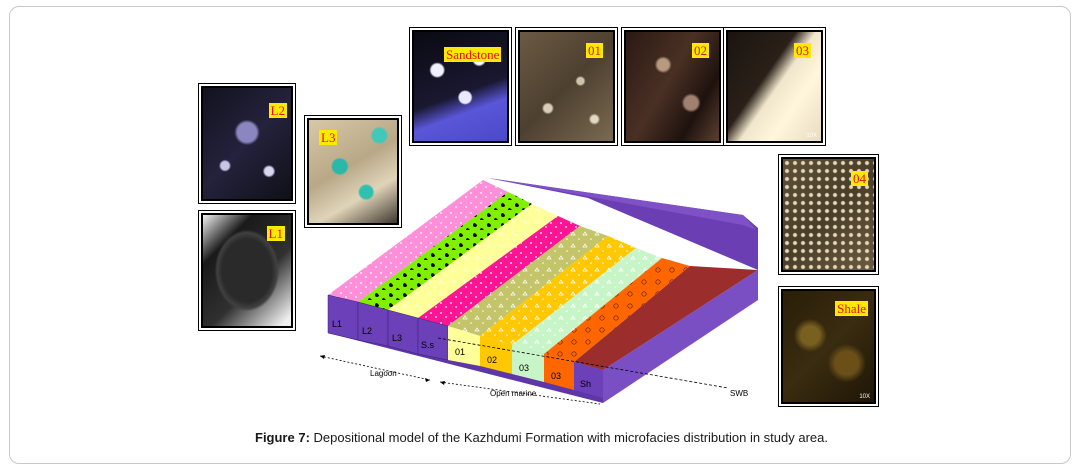  I want to click on photo-03: 03 10X, so click(774, 86).